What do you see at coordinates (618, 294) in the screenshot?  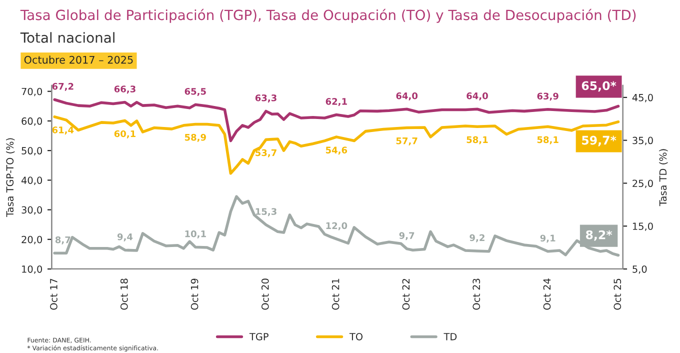 I see `x-tick-label: Oct 25` at bounding box center [618, 294].